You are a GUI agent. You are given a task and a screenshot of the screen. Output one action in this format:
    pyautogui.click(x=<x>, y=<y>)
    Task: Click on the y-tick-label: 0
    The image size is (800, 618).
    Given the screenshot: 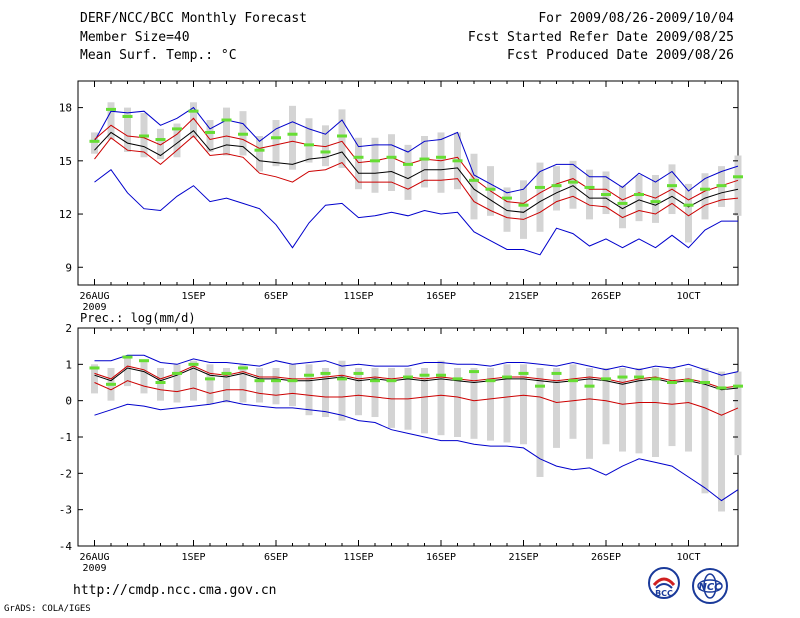 What is the action you would take?
    pyautogui.click(x=68, y=401)
    